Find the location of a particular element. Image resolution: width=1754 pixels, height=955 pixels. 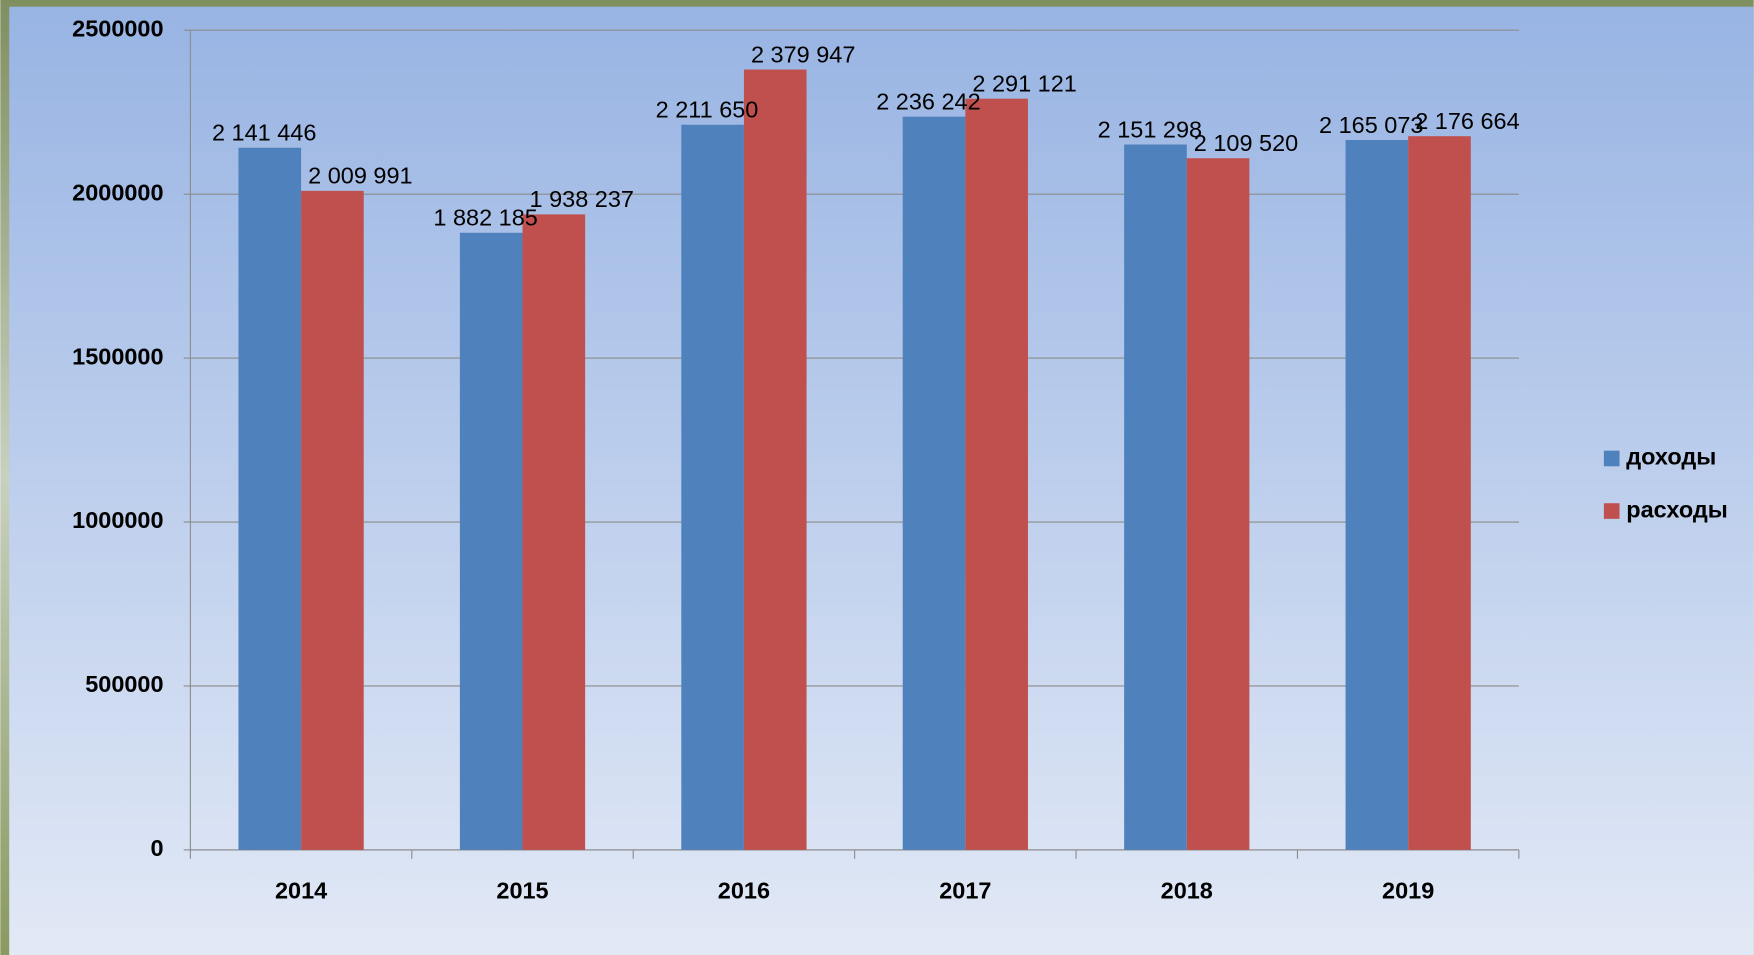

y-tick-label: 1500000 is located at coordinates (117, 356).